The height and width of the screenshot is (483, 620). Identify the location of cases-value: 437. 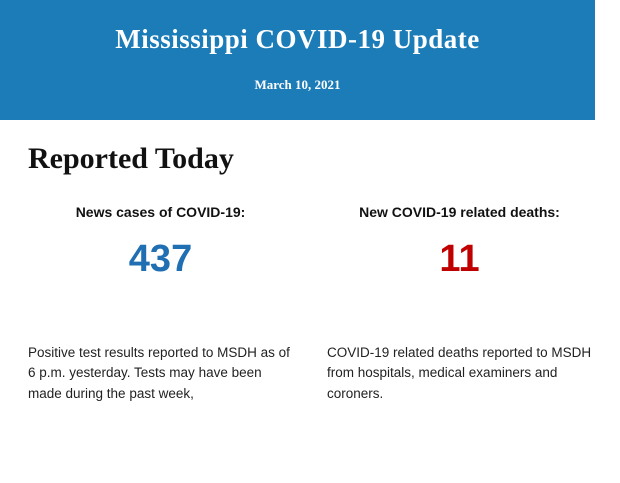
(160, 259).